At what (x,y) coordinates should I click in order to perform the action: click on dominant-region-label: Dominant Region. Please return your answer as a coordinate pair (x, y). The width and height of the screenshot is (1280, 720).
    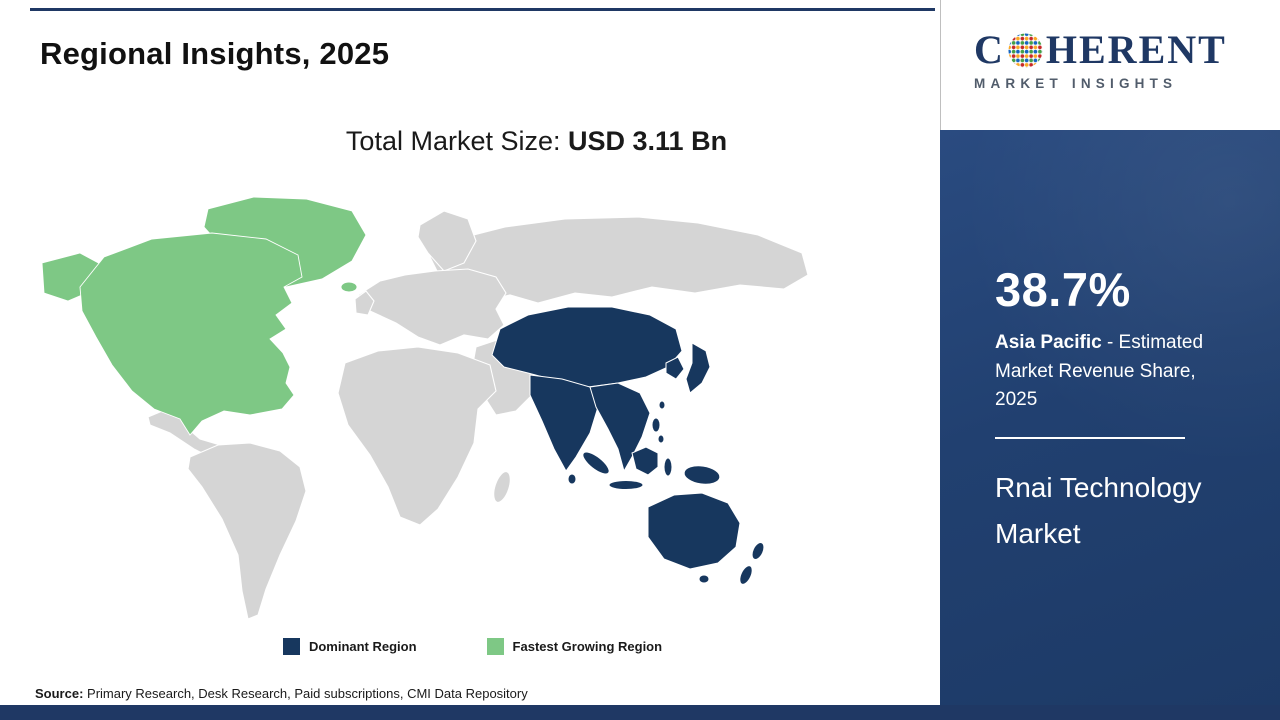
    Looking at the image, I should click on (362, 646).